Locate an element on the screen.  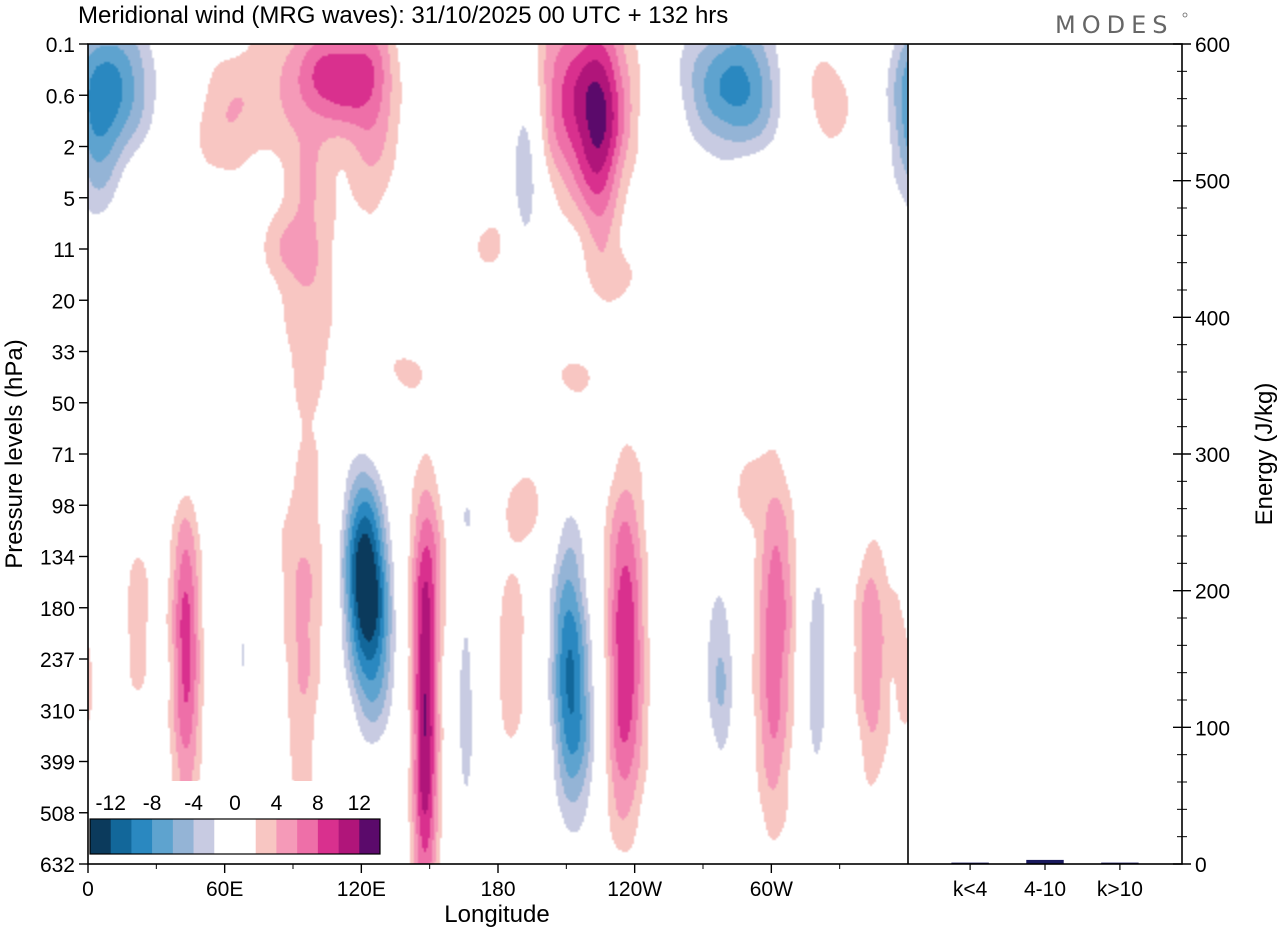
colorbar-label: -8 is located at coordinates (152, 803).